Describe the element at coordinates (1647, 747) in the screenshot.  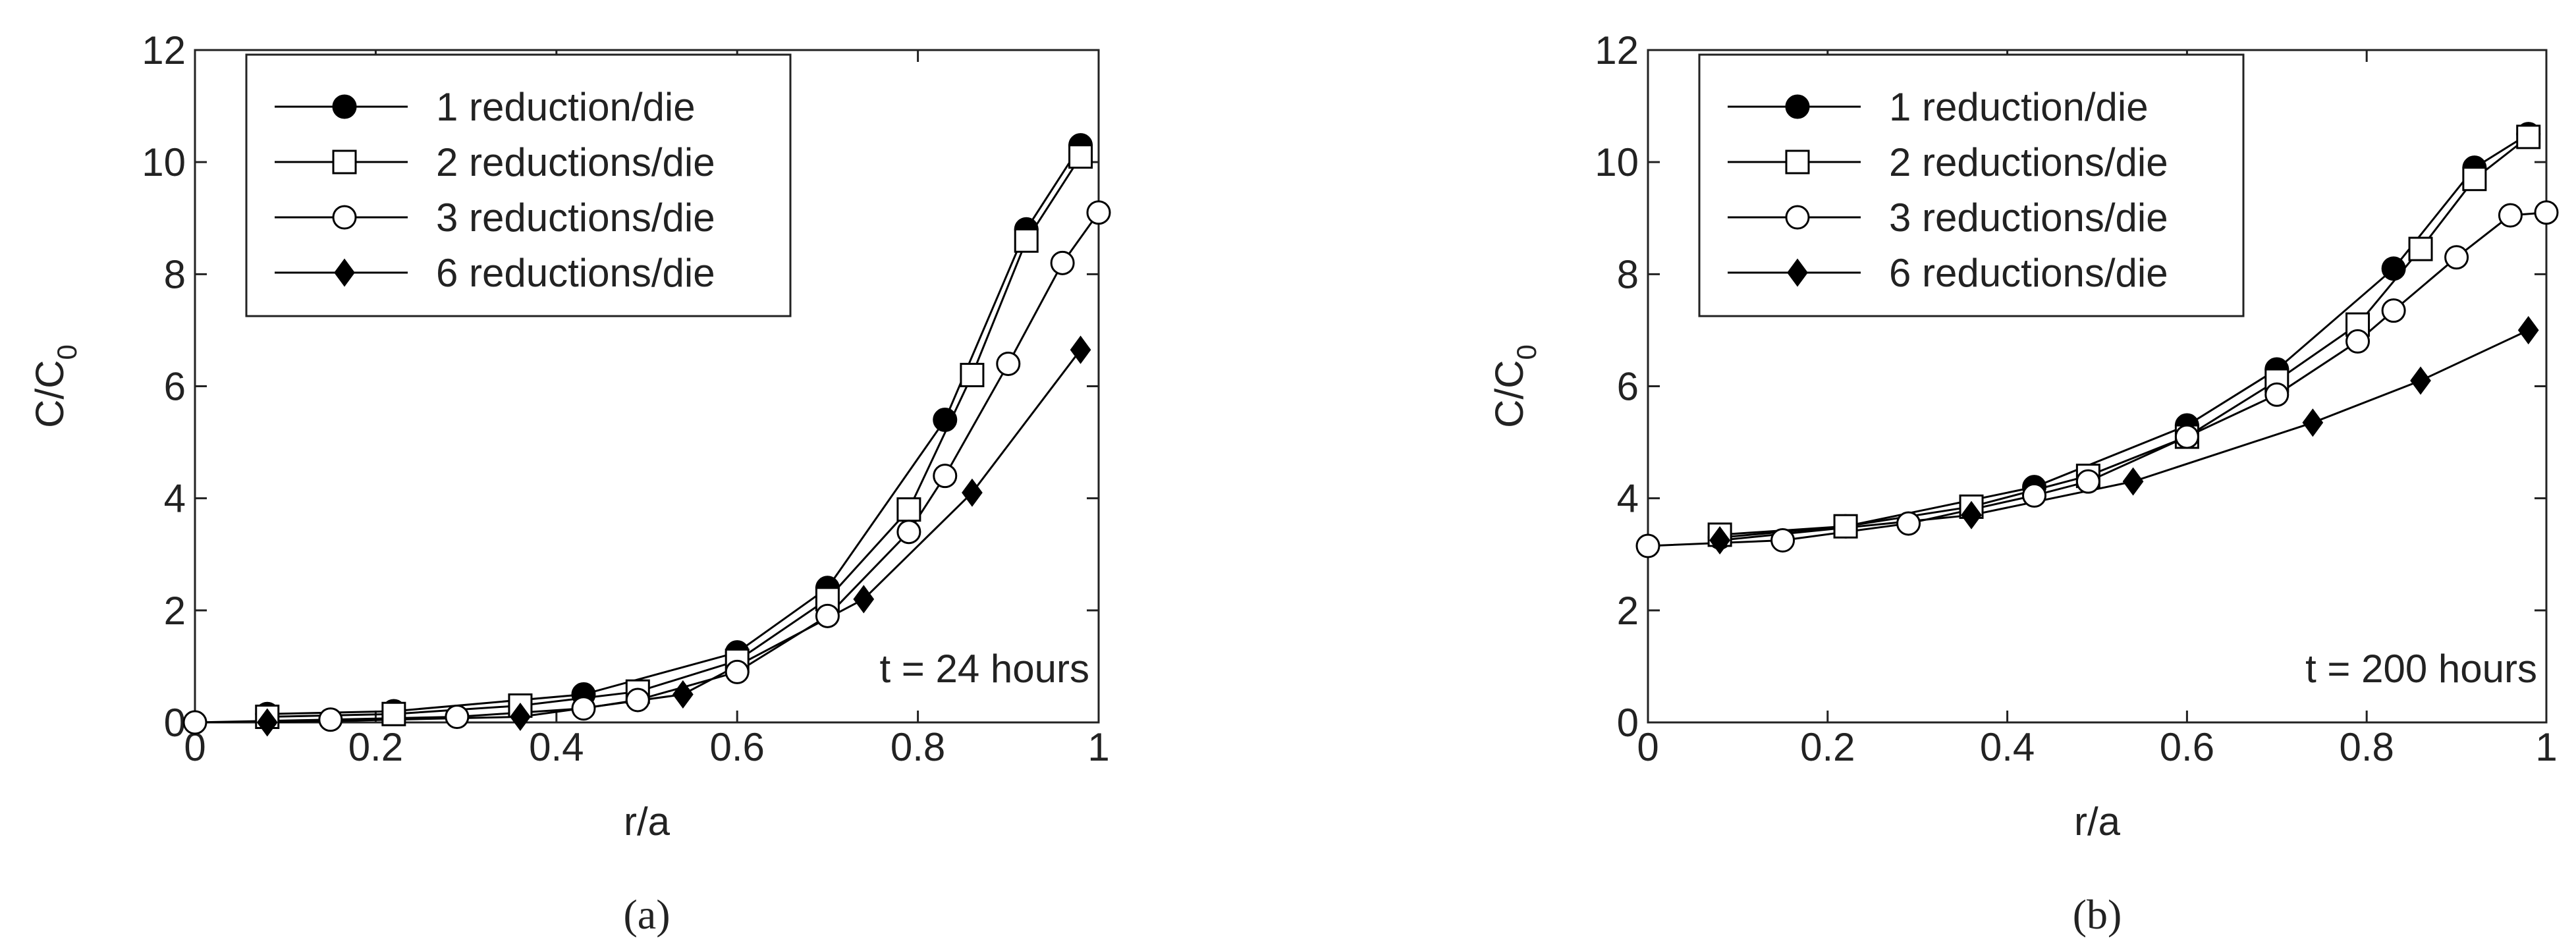
I see `x-tick-label: 0` at that location.